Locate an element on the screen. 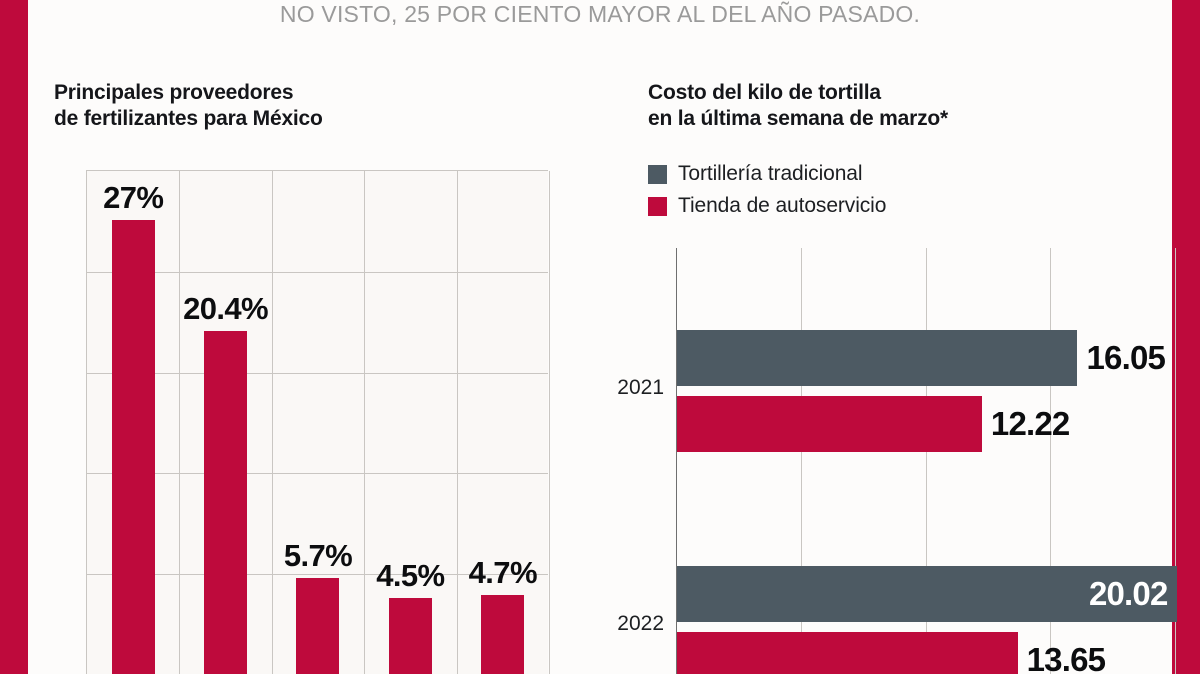 This screenshot has height=674, width=1200. bar-group: 20.4% is located at coordinates (225, 422).